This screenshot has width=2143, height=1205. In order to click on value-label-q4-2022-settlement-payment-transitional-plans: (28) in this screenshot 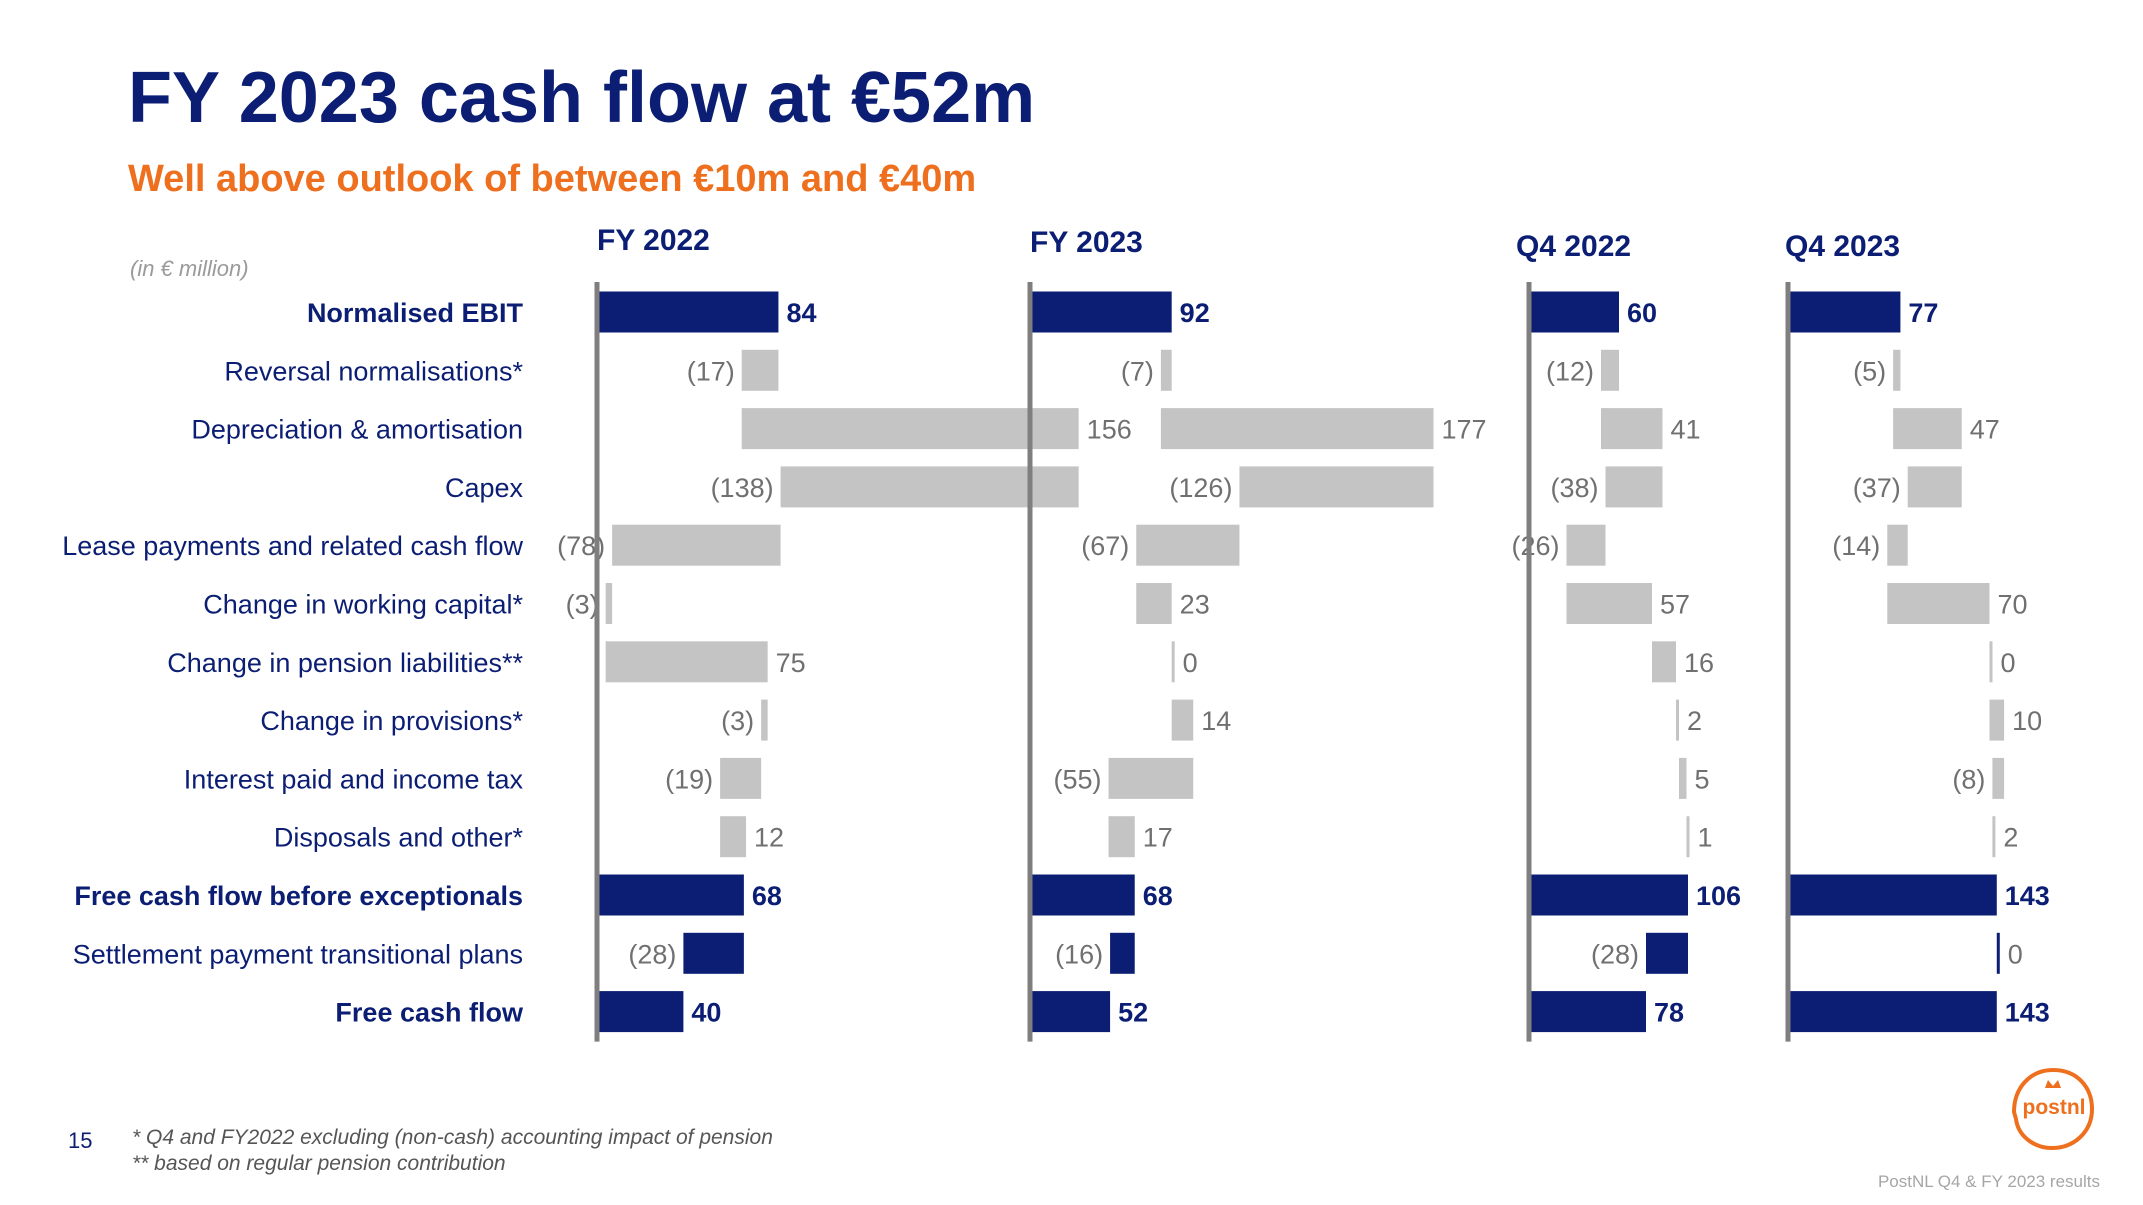, I will do `click(1615, 954)`.